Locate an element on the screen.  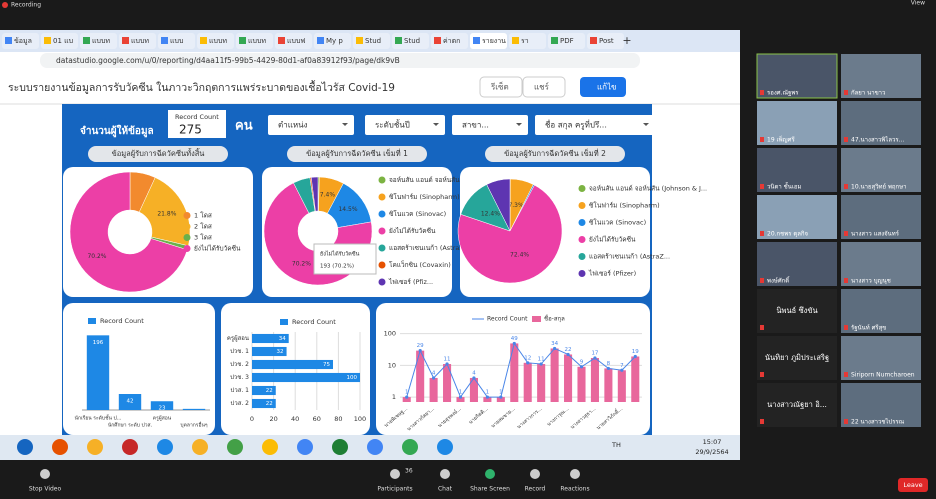
bar-value: 196 is located at coordinates (98, 343).